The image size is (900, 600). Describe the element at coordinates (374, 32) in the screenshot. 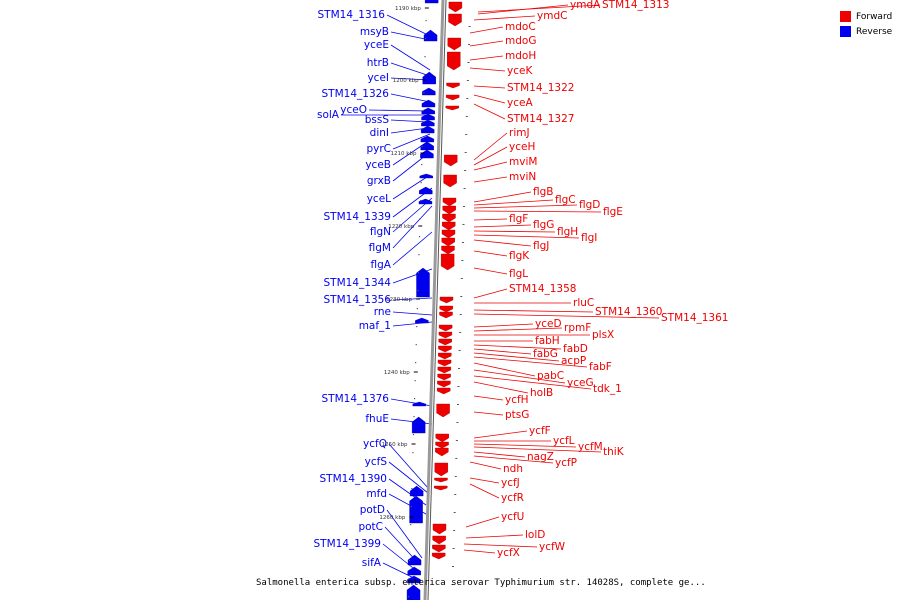

I see `gene-label-reverse: msyB` at that location.